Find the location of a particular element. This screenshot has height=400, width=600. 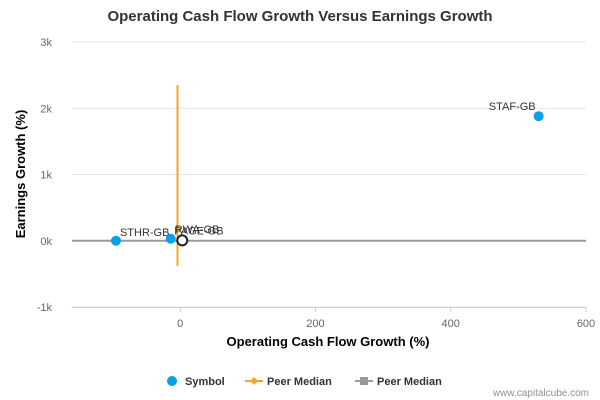

legend-symbol-circle is located at coordinates (172, 381).